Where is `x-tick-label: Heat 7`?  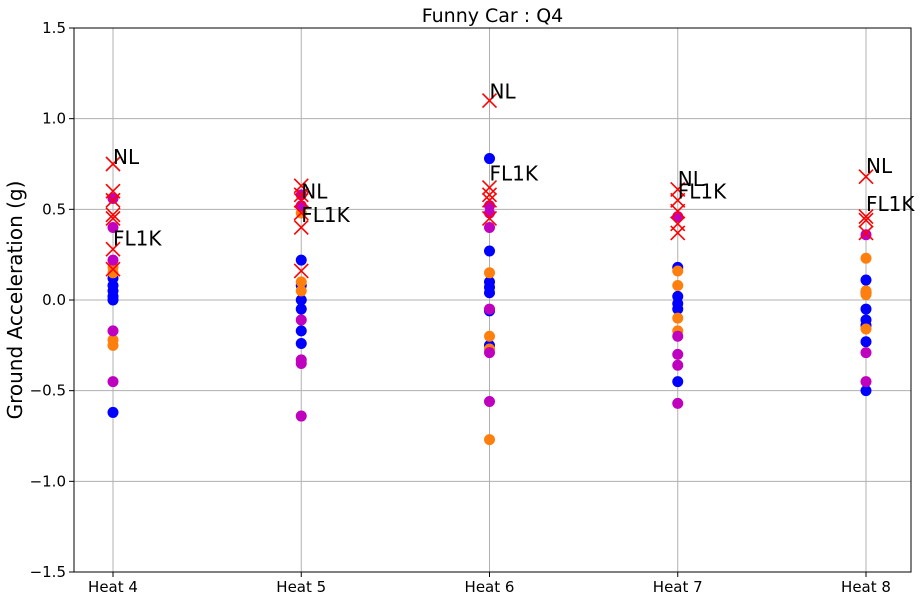
x-tick-label: Heat 7 is located at coordinates (678, 587).